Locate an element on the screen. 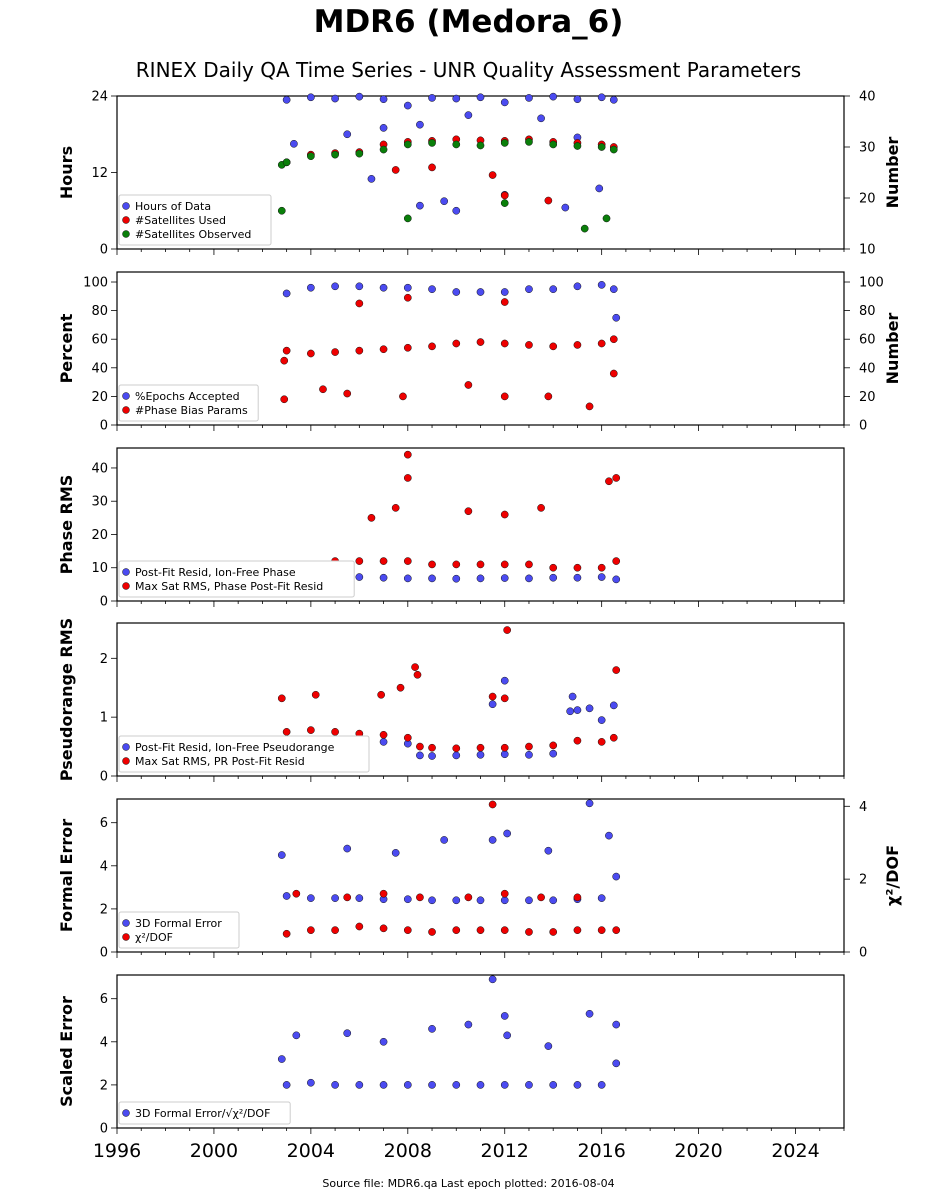 The height and width of the screenshot is (1200, 937). legend-label: Post-Fit Resid, Ion-Free Pseudorange is located at coordinates (235, 747).